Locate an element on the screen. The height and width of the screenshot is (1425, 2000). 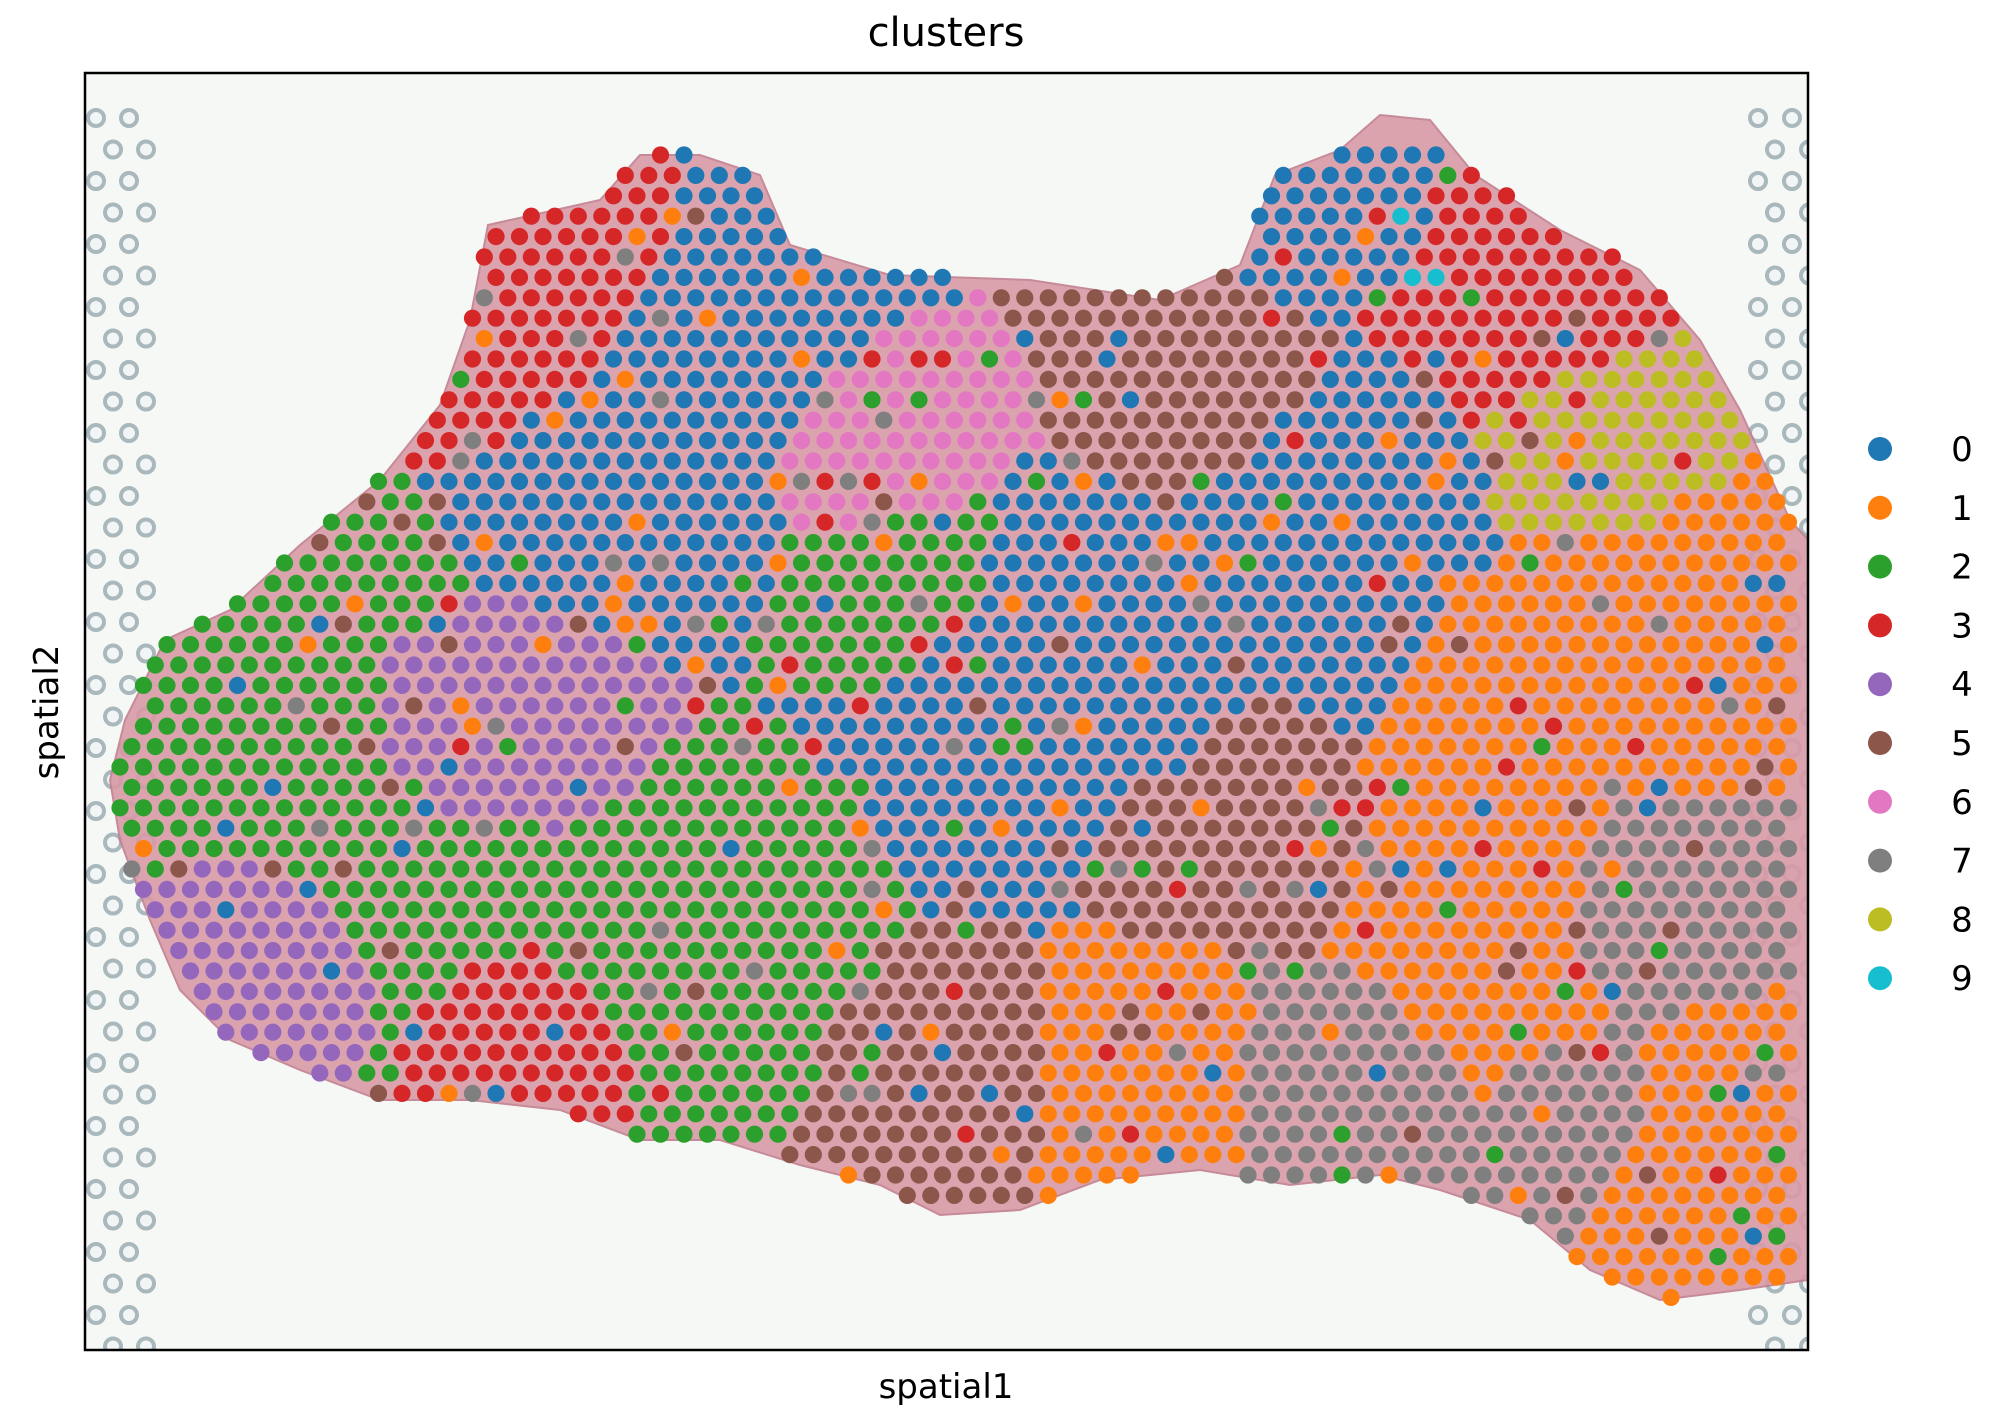
legend-label-6: 6 is located at coordinates (1962, 803).